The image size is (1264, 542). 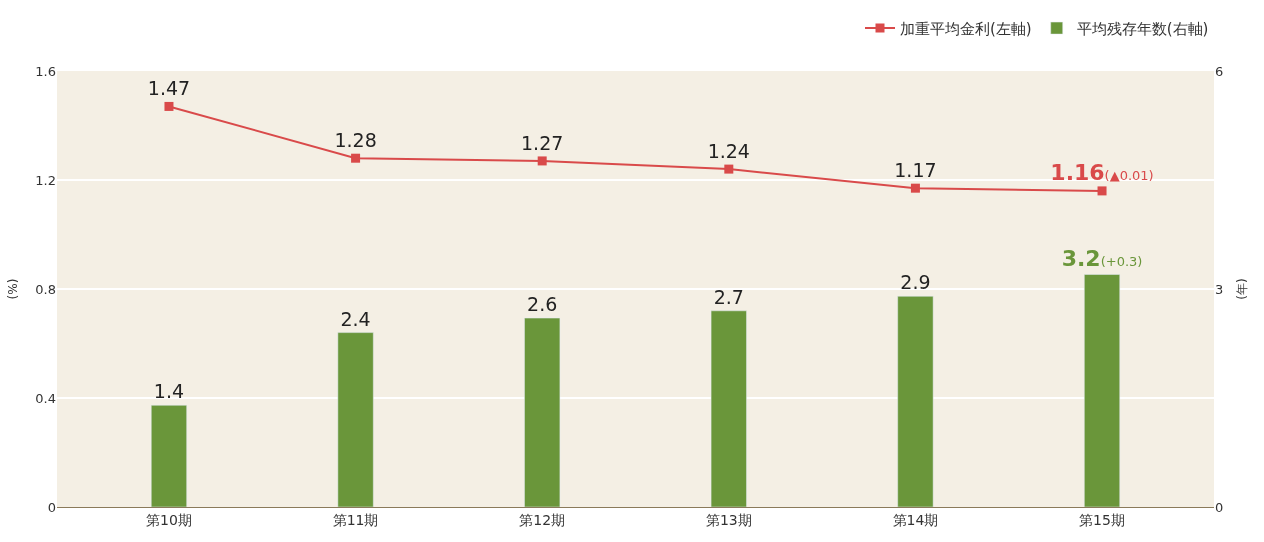 What do you see at coordinates (542, 304) in the screenshot?
I see `data-label: 2.6` at bounding box center [542, 304].